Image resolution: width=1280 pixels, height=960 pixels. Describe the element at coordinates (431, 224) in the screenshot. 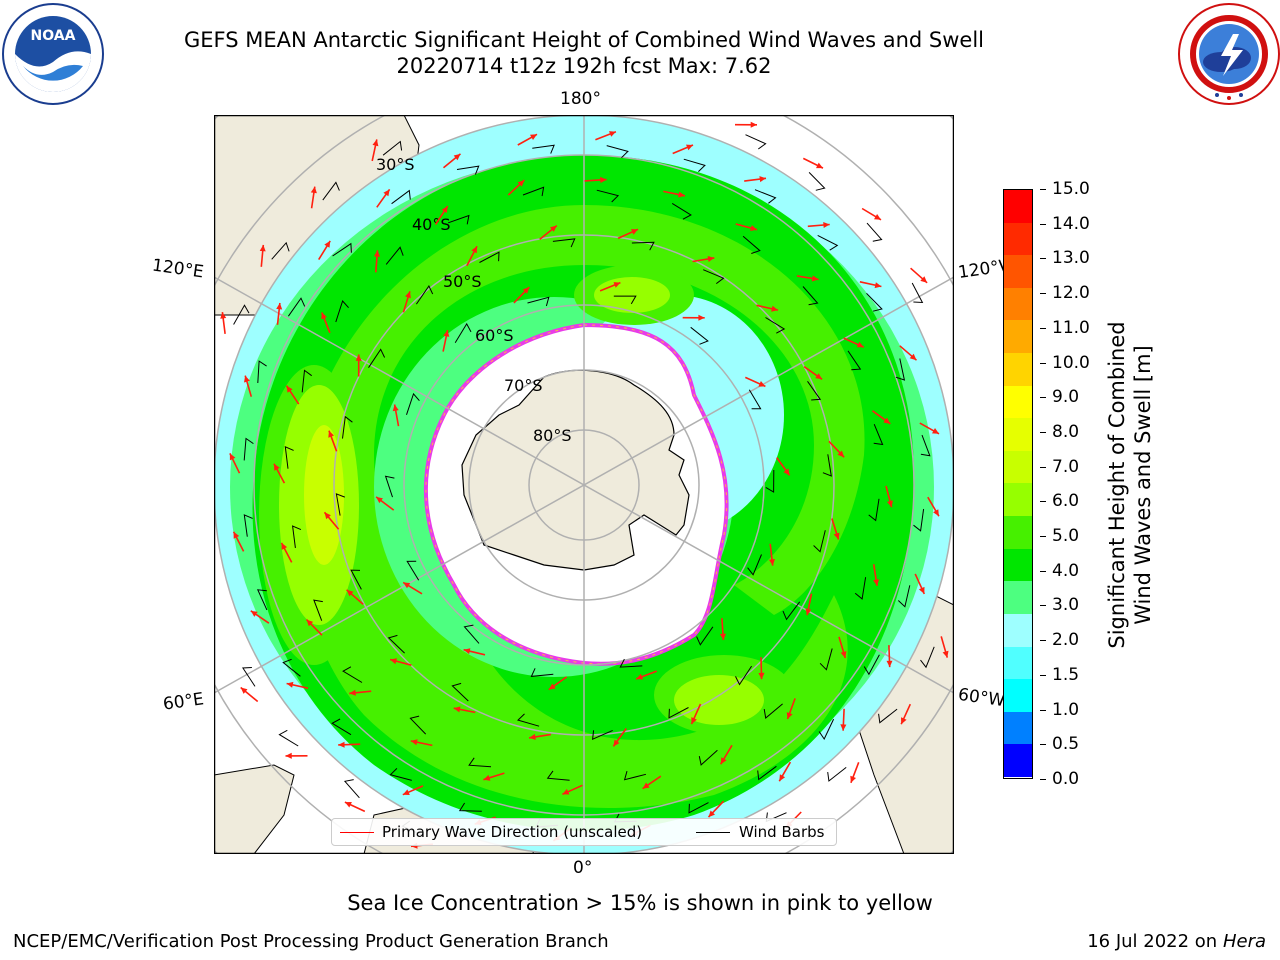

I see `lat-label-40s: 40°S` at that location.